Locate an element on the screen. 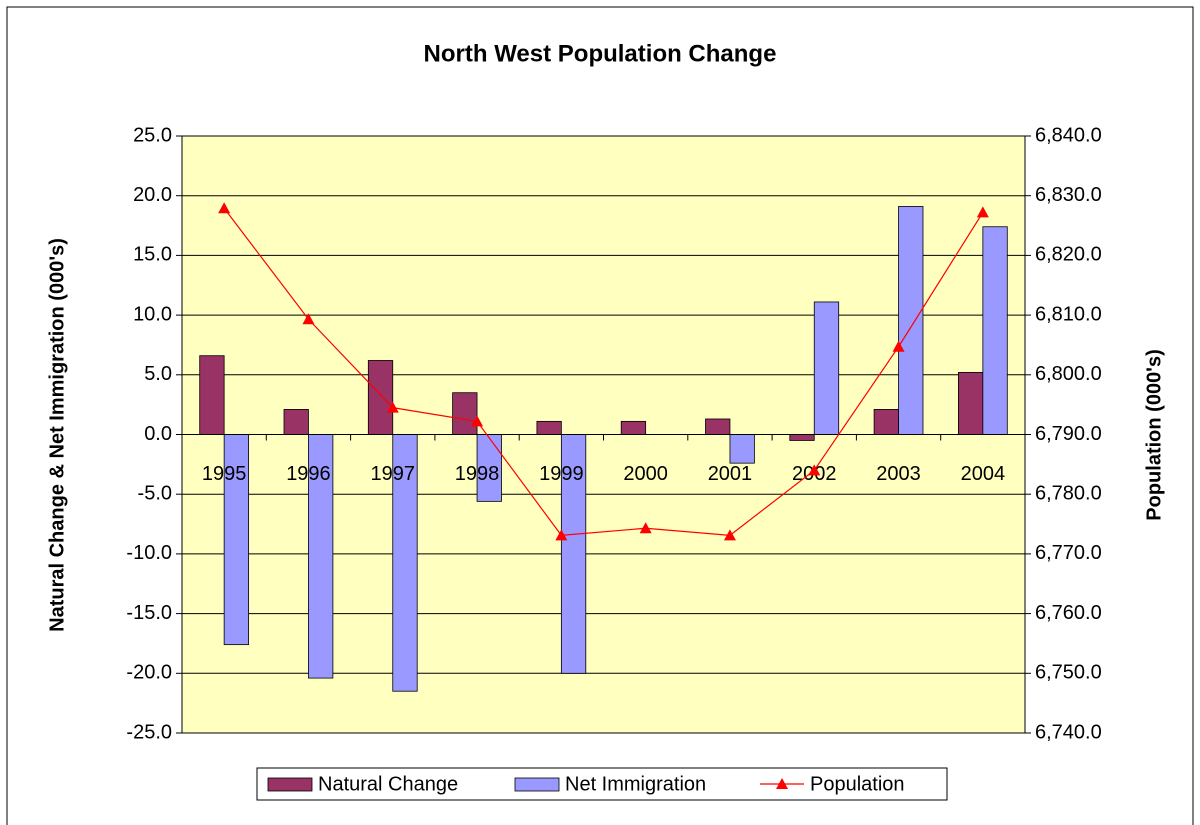  x-tick-label: 2004 is located at coordinates (983, 474).